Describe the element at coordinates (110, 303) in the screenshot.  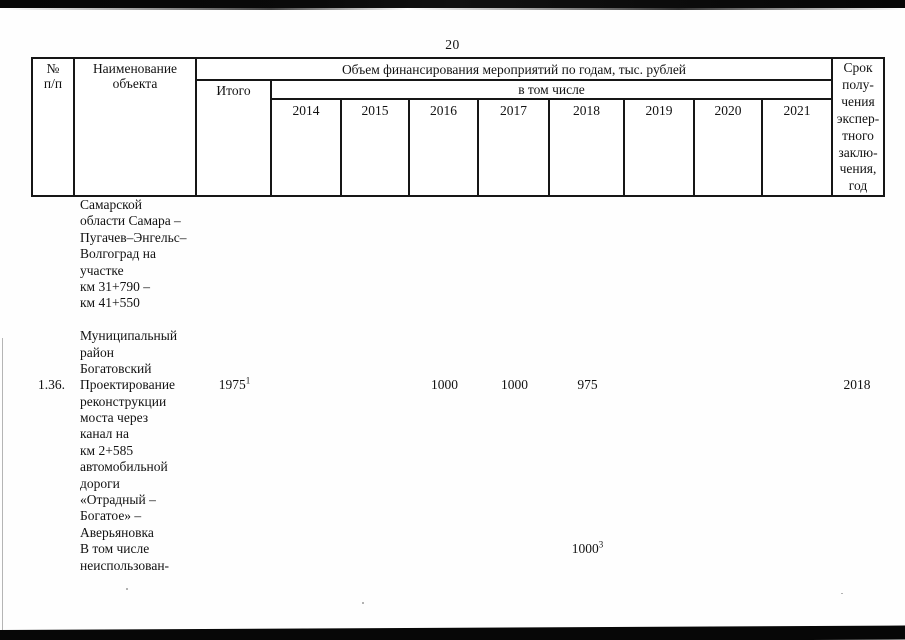
I see `cell-name: км 41+550` at that location.